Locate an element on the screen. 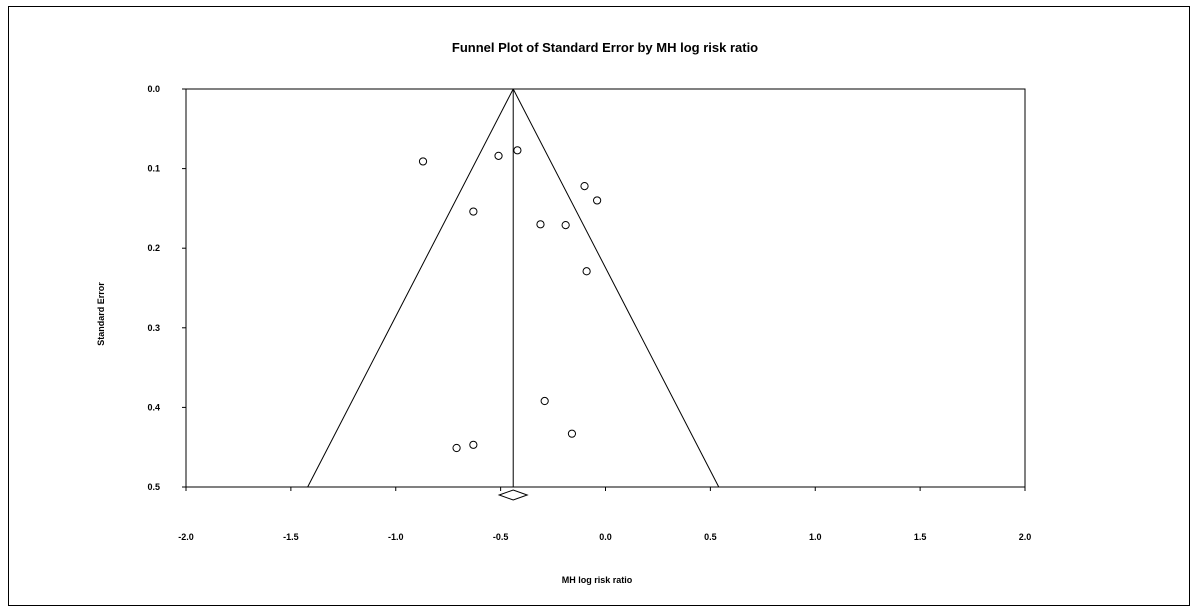 The width and height of the screenshot is (1199, 613). x-tick-label: 0.5 is located at coordinates (710, 537).